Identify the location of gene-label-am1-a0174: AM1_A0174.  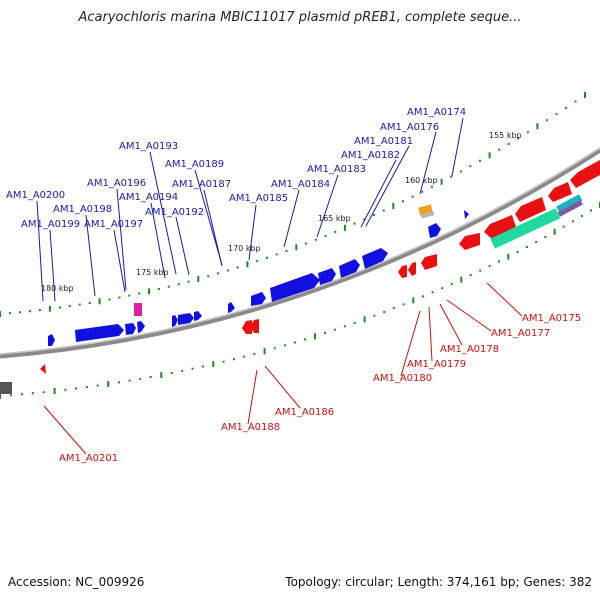
(436, 112).